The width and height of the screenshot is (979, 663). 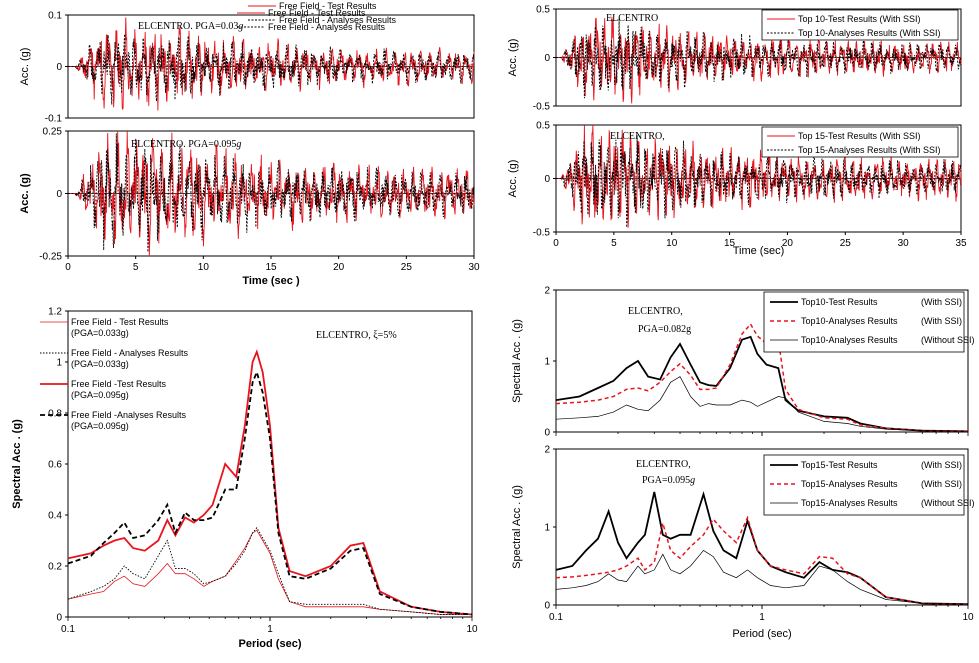 What do you see at coordinates (869, 150) in the screenshot?
I see `legend-label: Top 15-Analyses Results (With SSI)` at bounding box center [869, 150].